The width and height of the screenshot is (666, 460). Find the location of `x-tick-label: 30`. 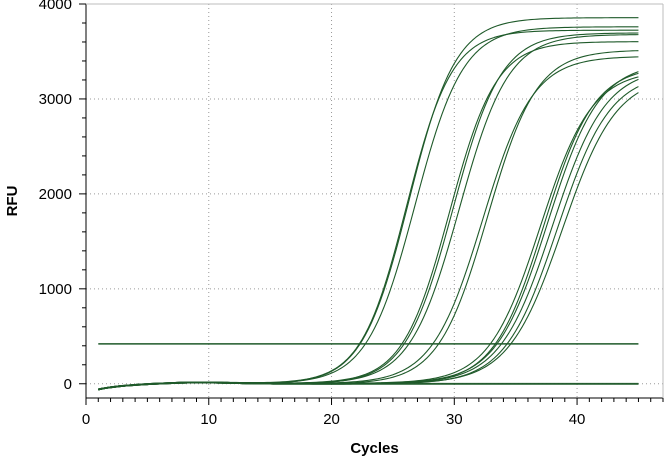

x-tick-label: 30 is located at coordinates (454, 419).